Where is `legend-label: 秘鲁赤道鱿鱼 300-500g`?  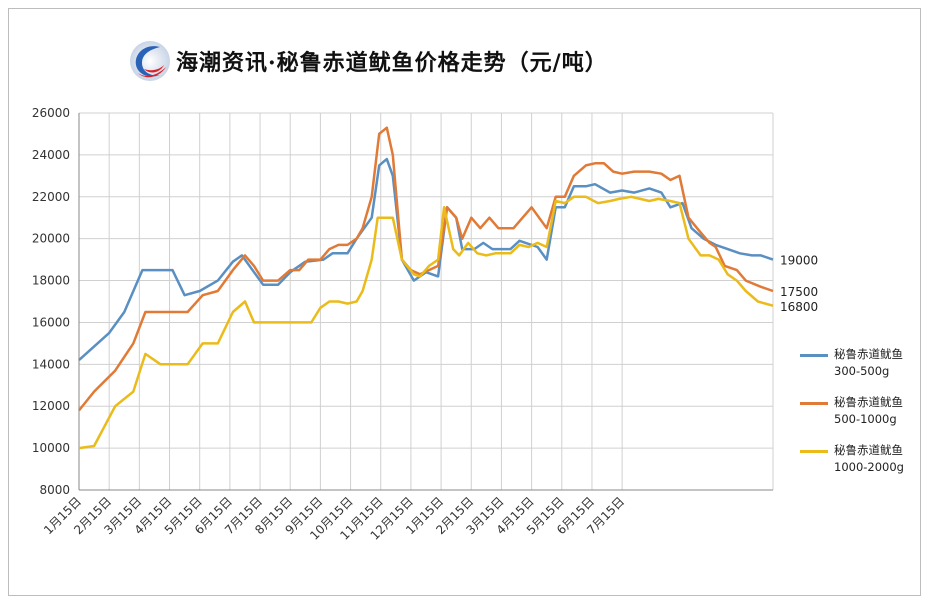
legend-label: 秘鲁赤道鱿鱼 300-500g is located at coordinates (868, 363).